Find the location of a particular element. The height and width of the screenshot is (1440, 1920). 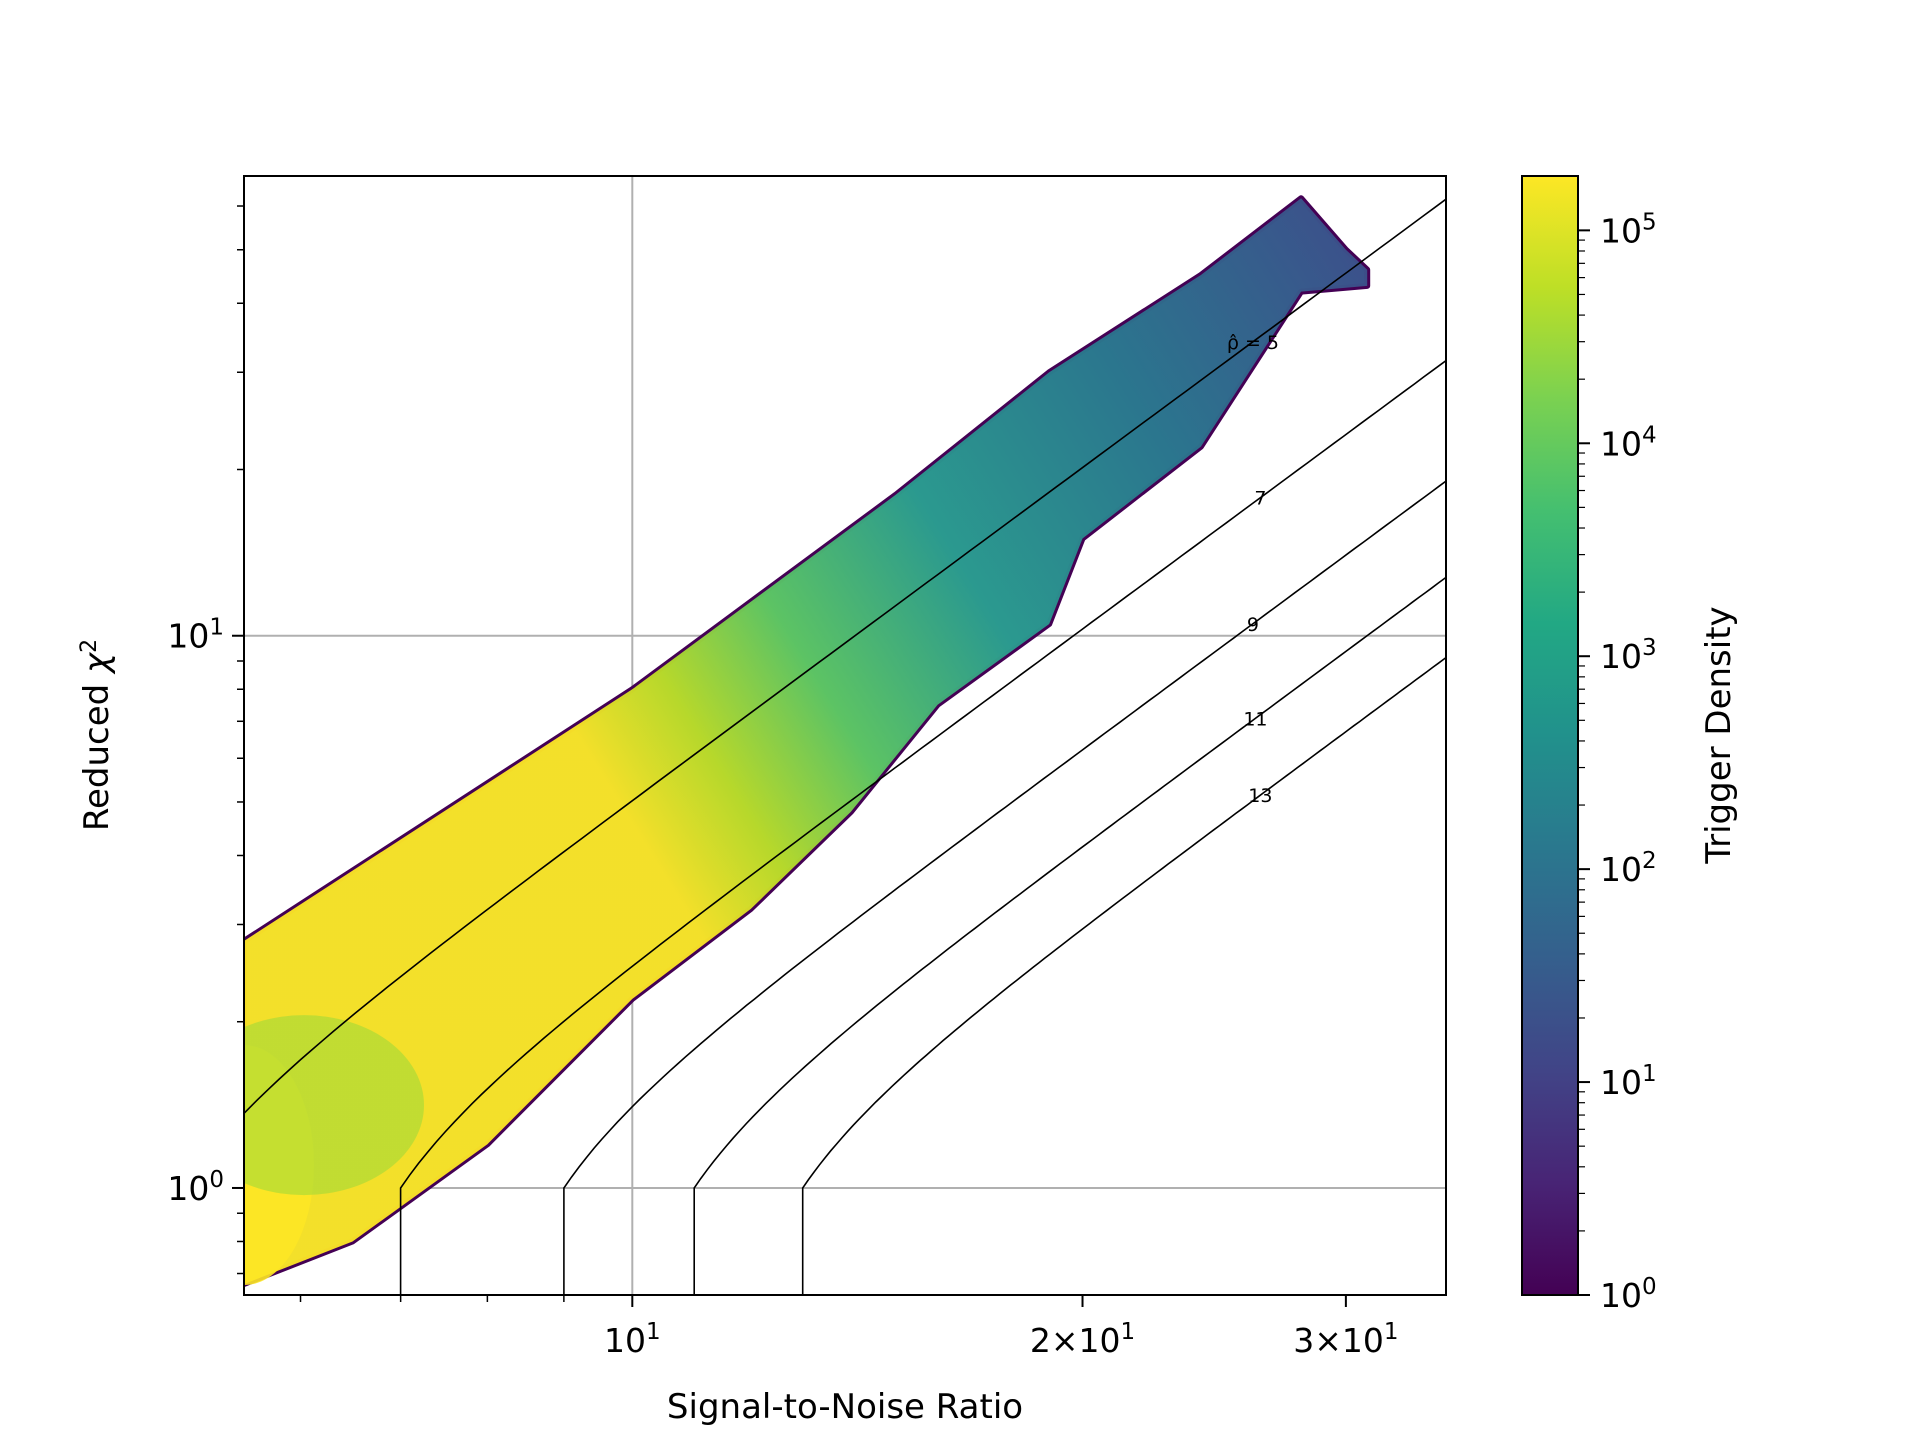

x-axis: 101 2×101 3×101 is located at coordinates (849, 1327).